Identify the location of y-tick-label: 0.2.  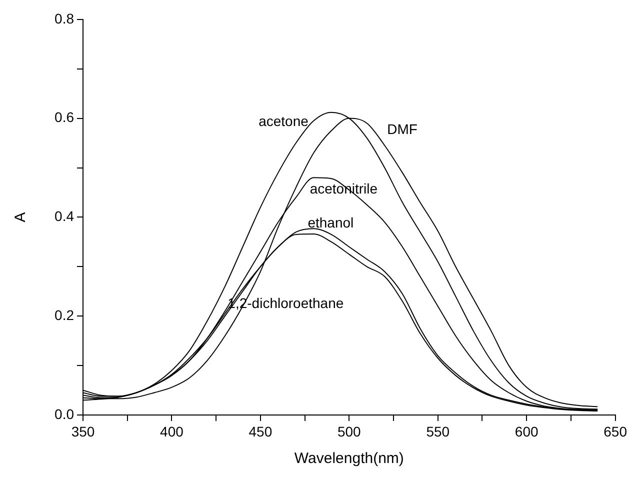
(64, 314).